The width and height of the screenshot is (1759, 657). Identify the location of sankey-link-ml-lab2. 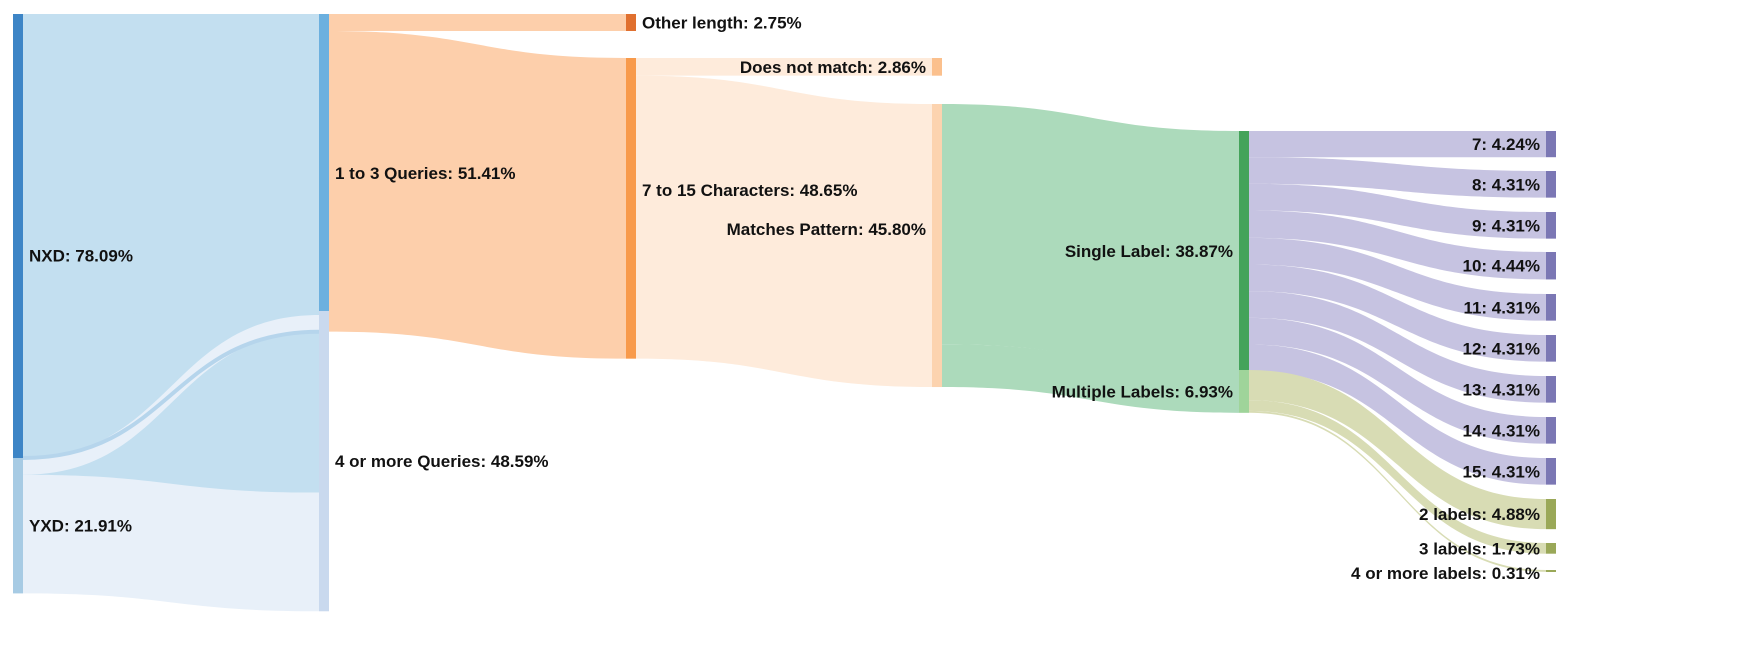
(1397, 450).